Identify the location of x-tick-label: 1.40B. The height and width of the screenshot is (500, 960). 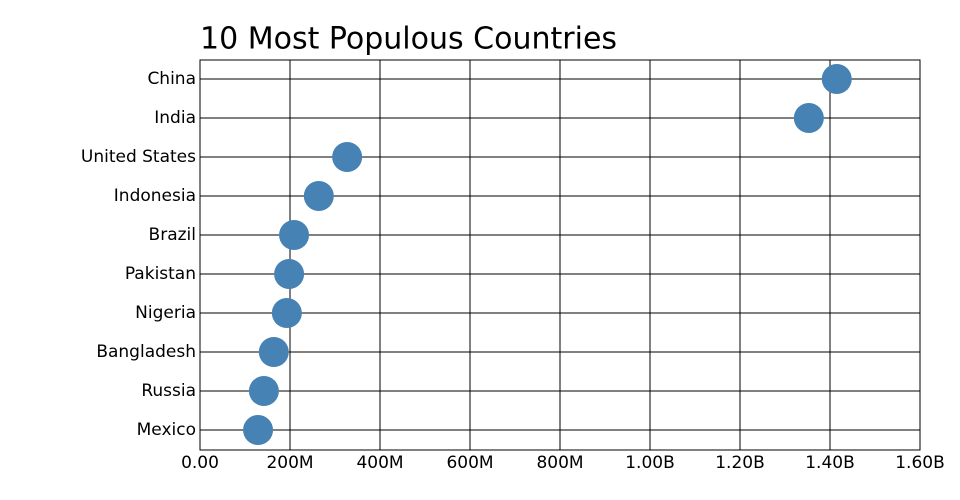
(830, 463).